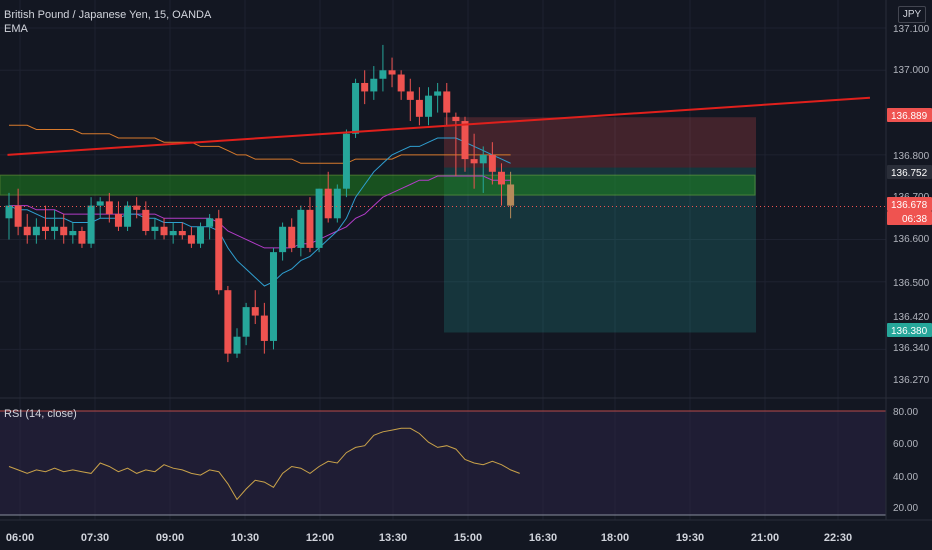  I want to click on stop-loss-zone, so click(600, 142).